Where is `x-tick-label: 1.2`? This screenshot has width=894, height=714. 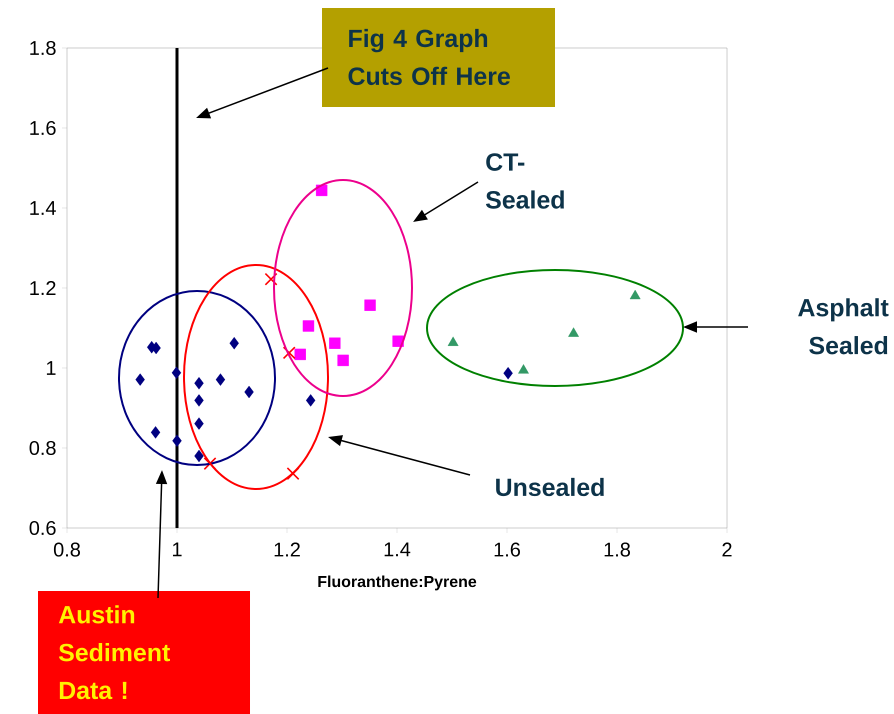
x-tick-label: 1.2 is located at coordinates (287, 549).